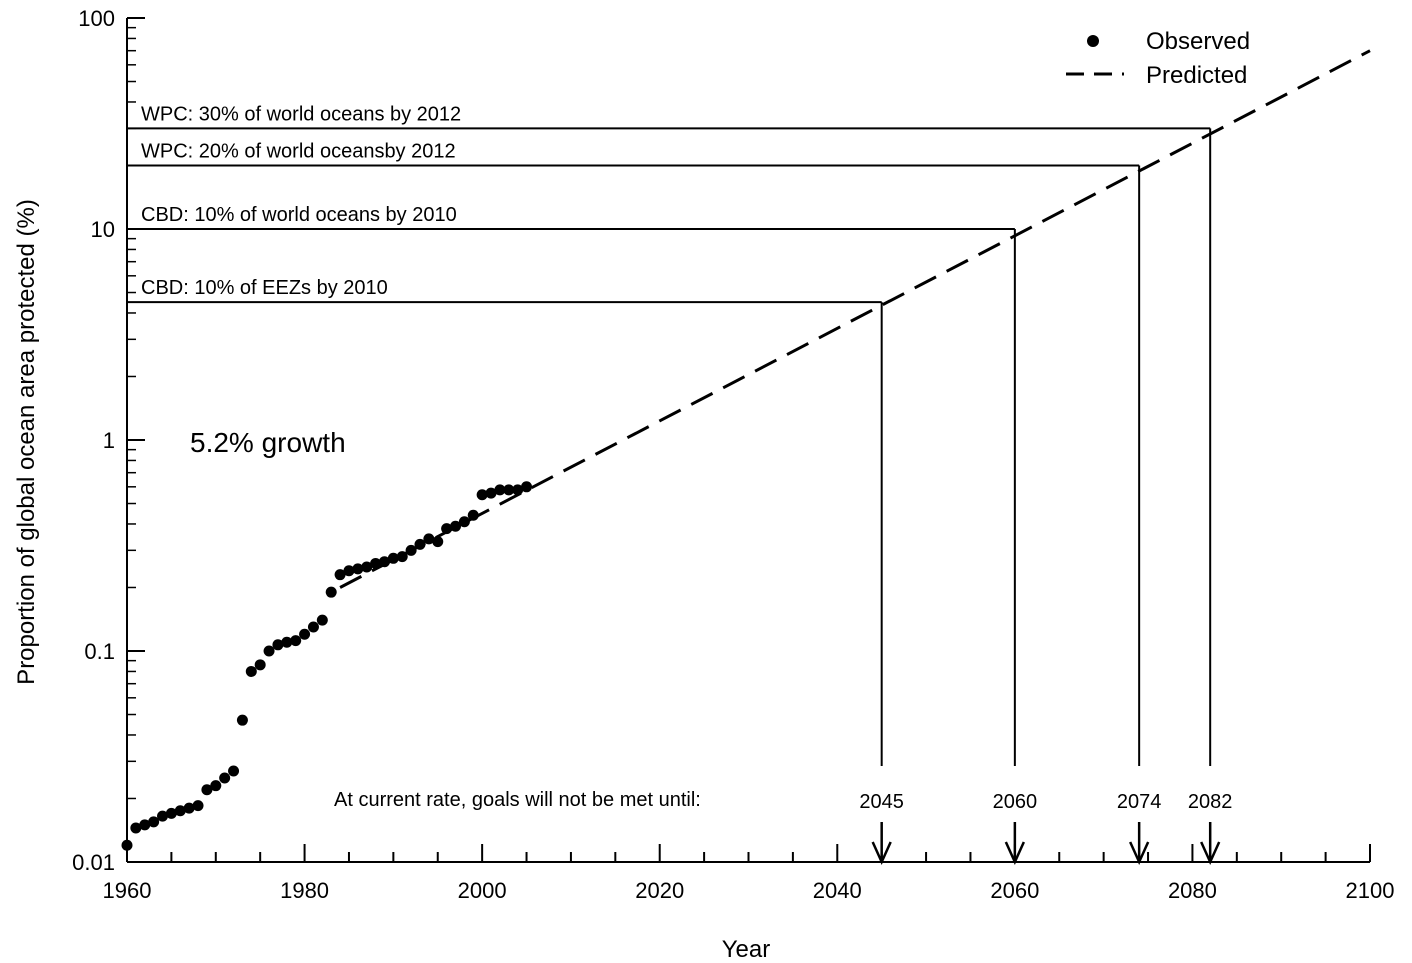 This screenshot has width=1412, height=963. What do you see at coordinates (881, 802) in the screenshot?
I see `goal-year-label: 2045` at bounding box center [881, 802].